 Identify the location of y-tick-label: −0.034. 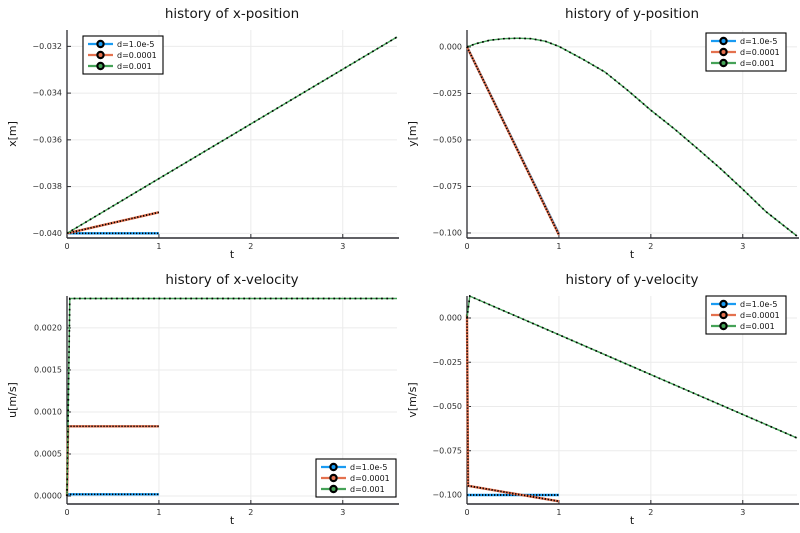
(47, 93).